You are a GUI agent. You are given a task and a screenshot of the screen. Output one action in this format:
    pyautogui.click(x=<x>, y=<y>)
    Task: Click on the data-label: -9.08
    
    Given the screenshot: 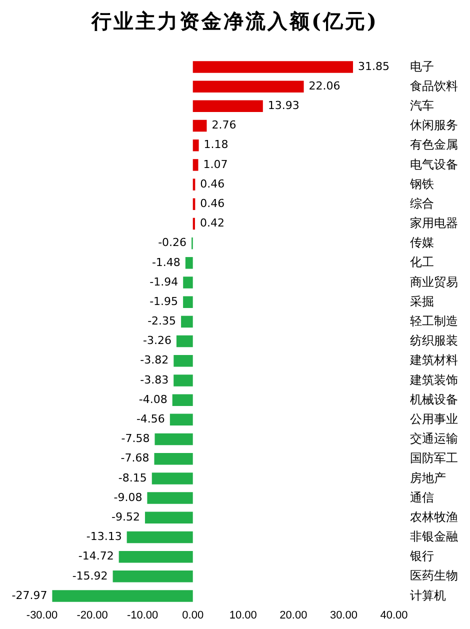 What is the action you would take?
    pyautogui.click(x=128, y=497)
    